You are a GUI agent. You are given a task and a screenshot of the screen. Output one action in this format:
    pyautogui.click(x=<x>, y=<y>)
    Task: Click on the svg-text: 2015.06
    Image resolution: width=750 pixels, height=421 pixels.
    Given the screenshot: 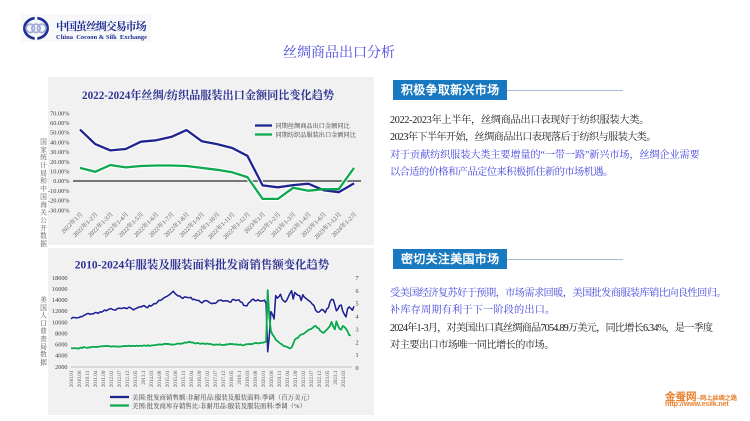 What is the action you would take?
    pyautogui.click(x=176, y=378)
    